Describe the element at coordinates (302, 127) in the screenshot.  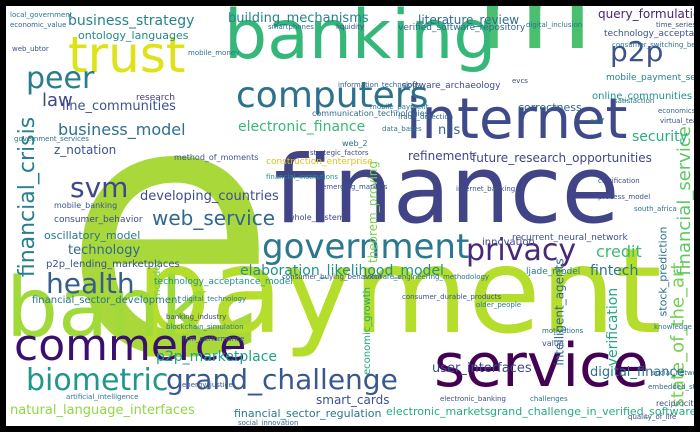
I see `word-electronic-finance: electronic_finance` at that location.